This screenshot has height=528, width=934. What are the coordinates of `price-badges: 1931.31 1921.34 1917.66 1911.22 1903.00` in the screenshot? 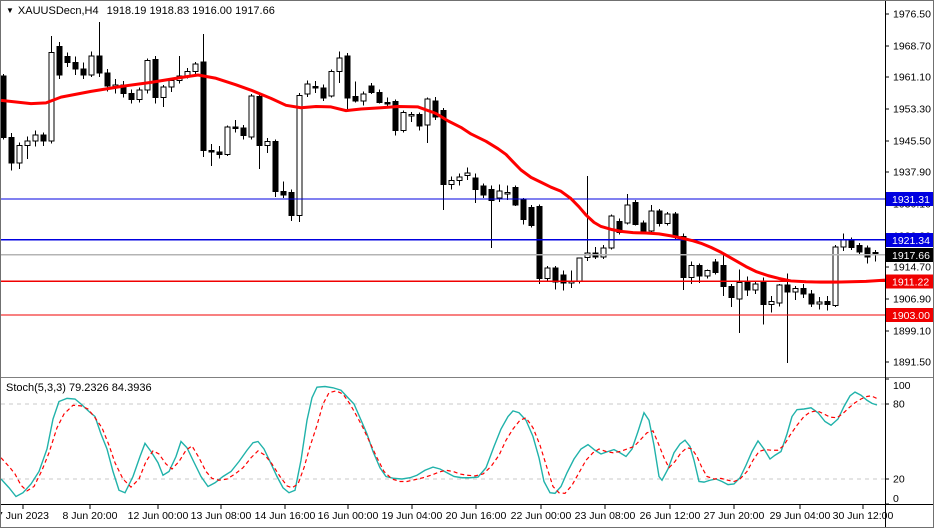 It's located at (909, 257).